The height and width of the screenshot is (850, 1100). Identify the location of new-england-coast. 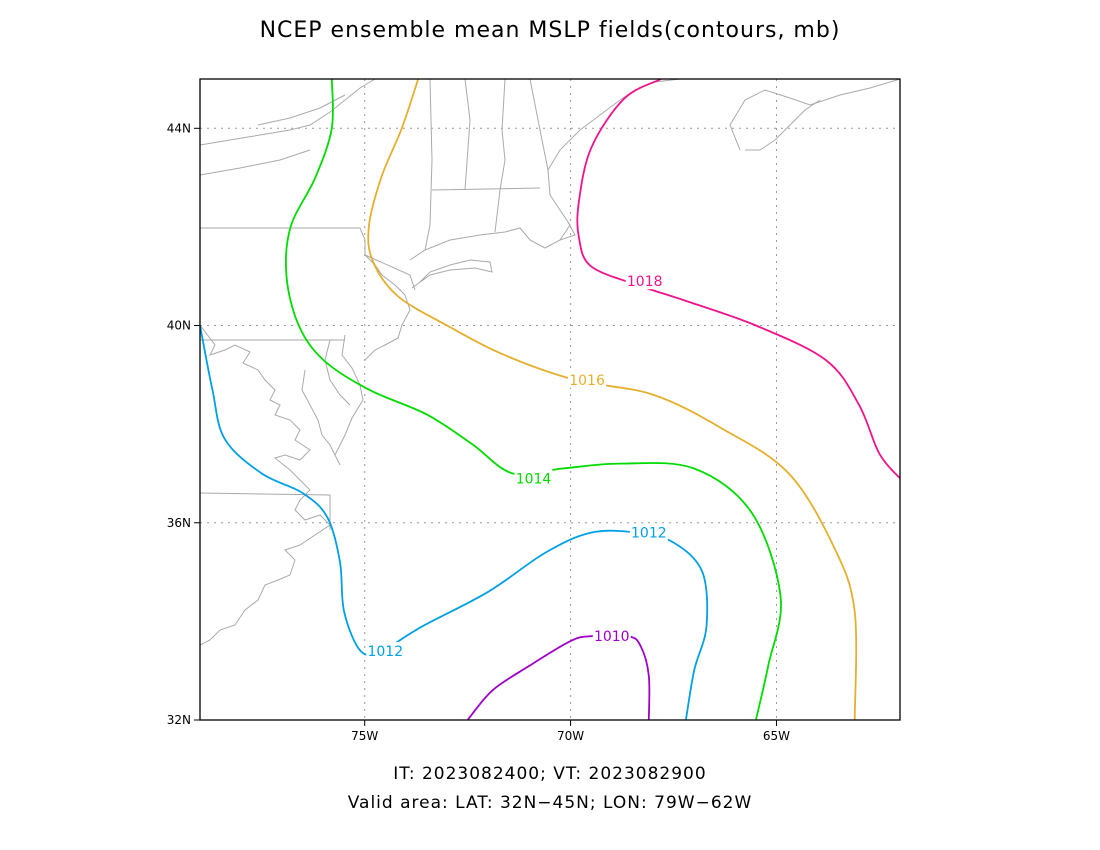
(545, 170).